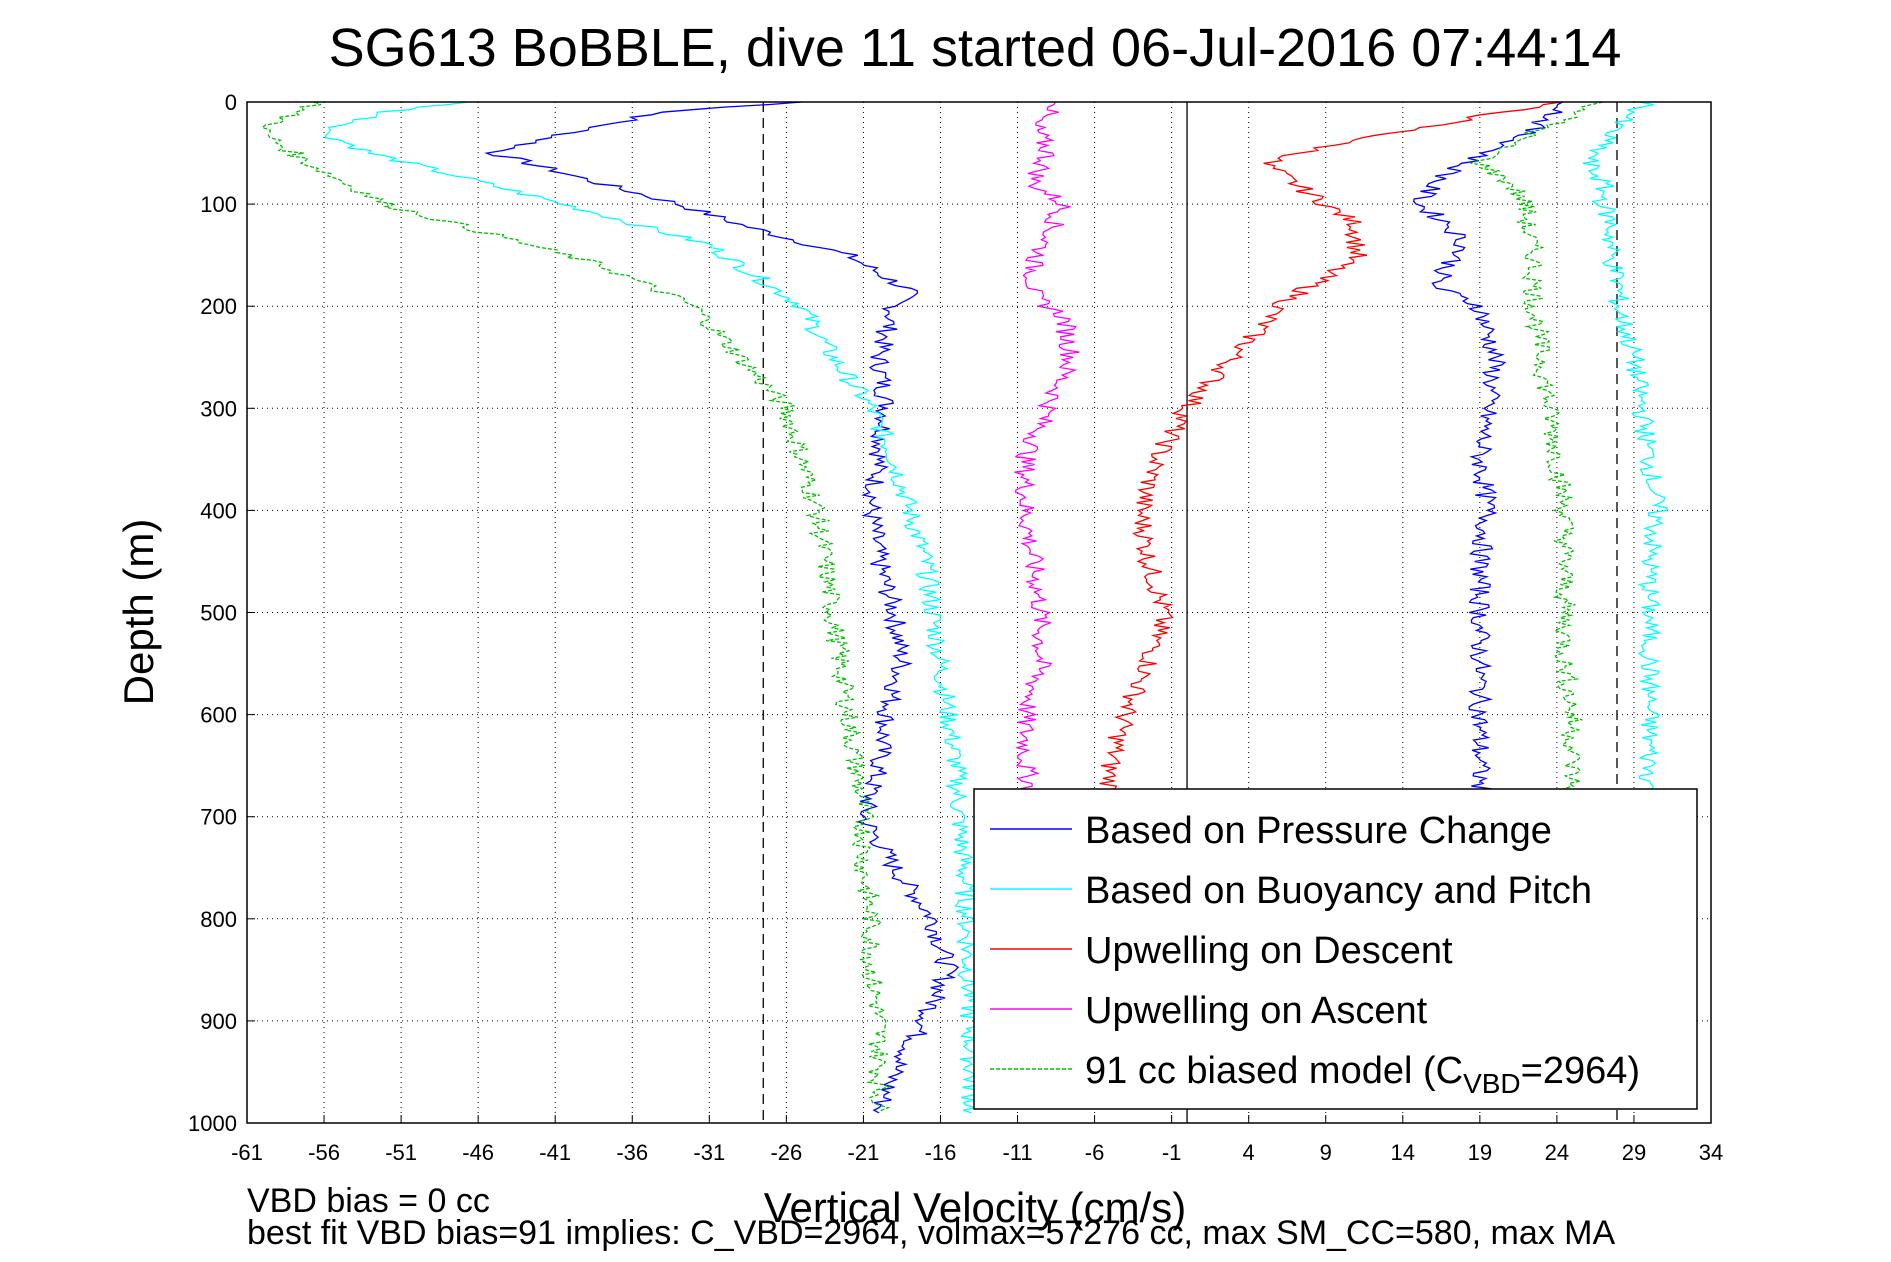 This screenshot has height=1262, width=1891. I want to click on x-tick-label: -1, so click(1172, 1152).